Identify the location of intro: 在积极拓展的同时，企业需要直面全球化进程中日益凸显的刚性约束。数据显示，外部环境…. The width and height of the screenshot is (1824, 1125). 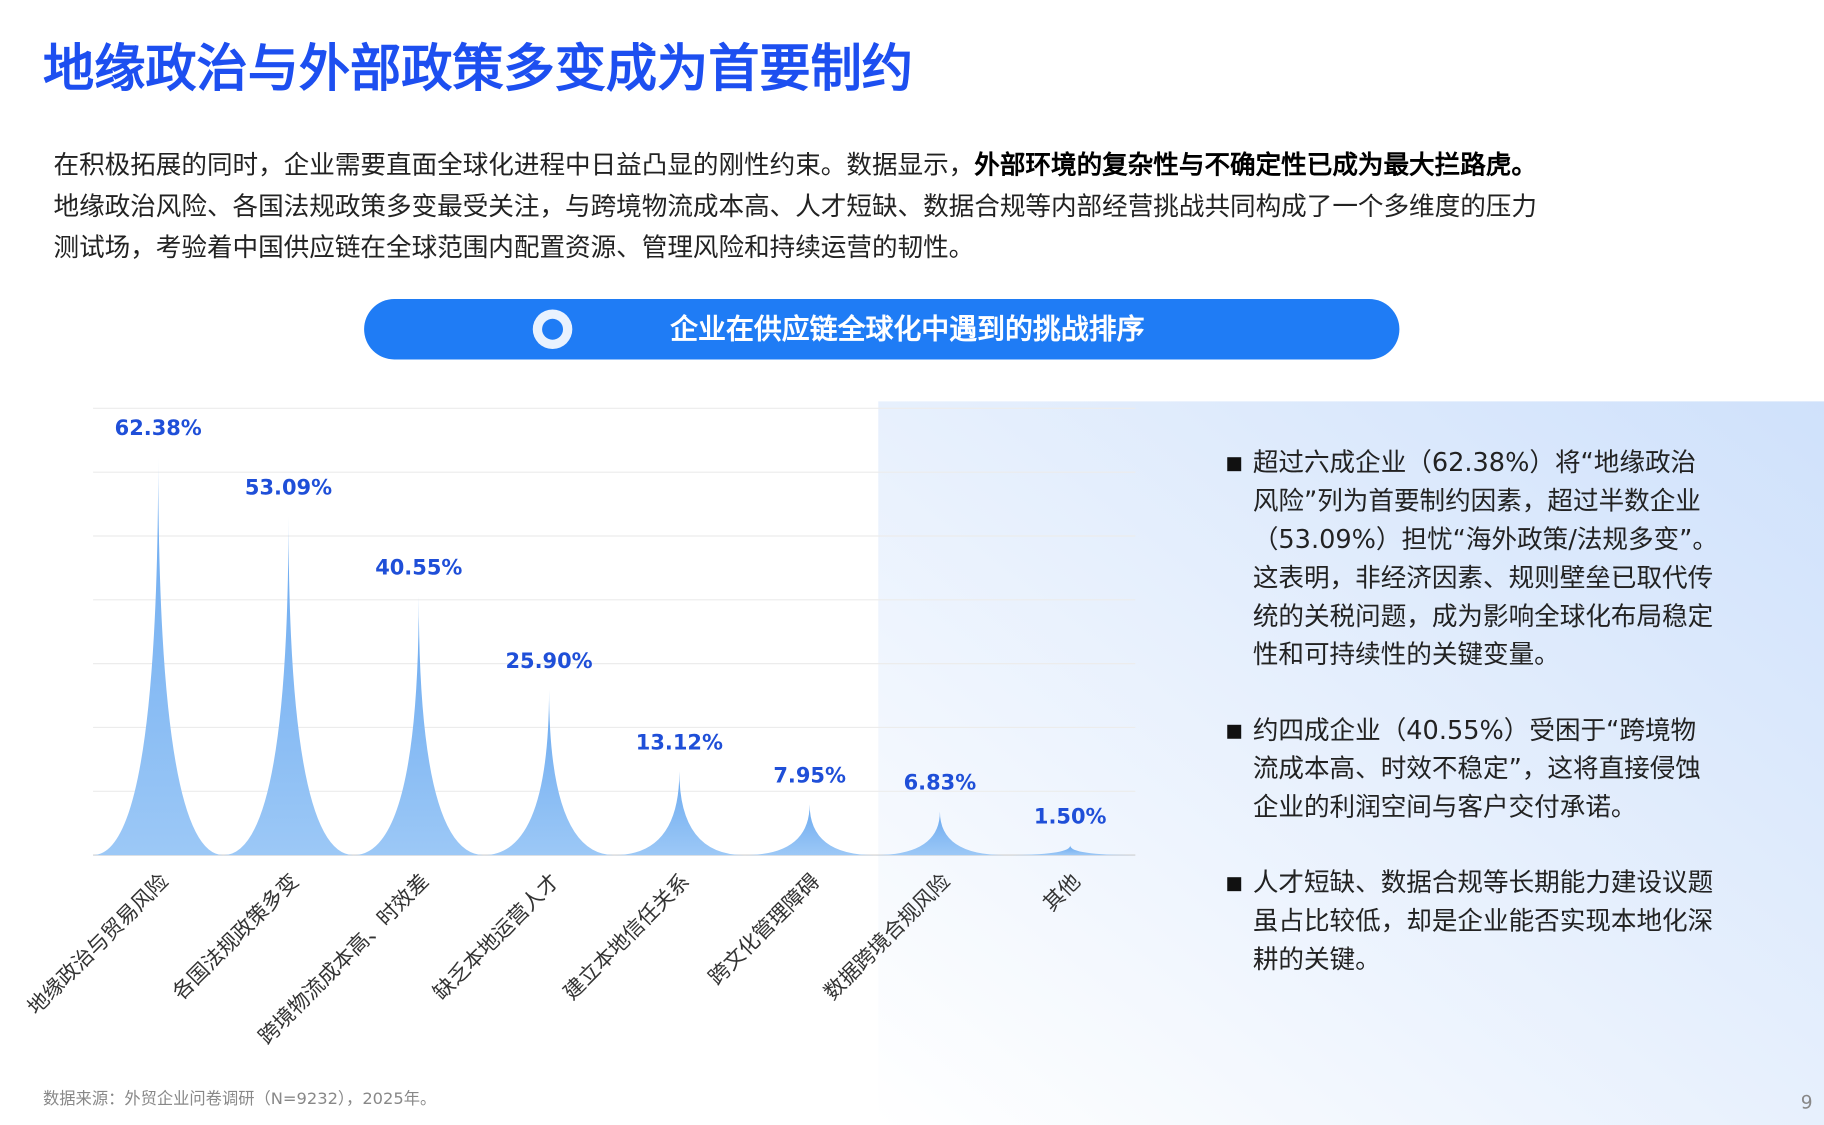
(795, 164).